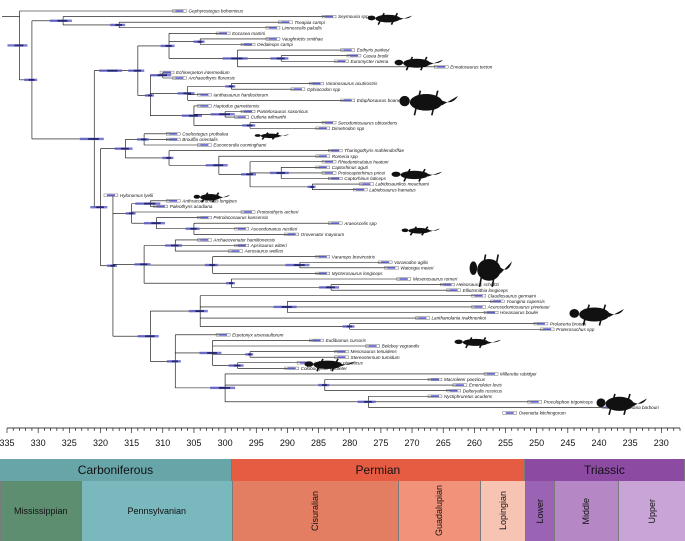 This screenshot has height=541, width=685. What do you see at coordinates (240, 94) in the screenshot?
I see `taxon-label: Ianthasaurus hardestiorum` at bounding box center [240, 94].